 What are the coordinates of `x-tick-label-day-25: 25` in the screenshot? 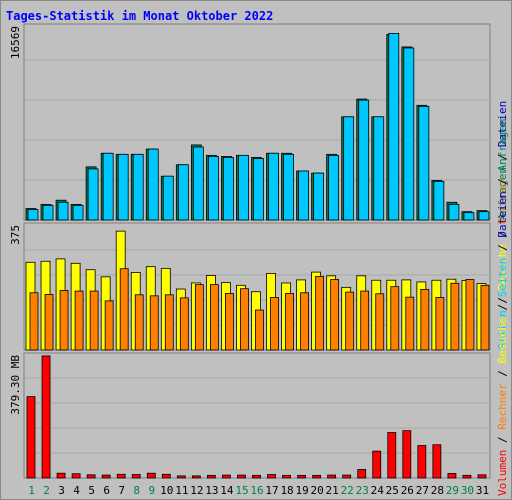 It's located at (392, 490).